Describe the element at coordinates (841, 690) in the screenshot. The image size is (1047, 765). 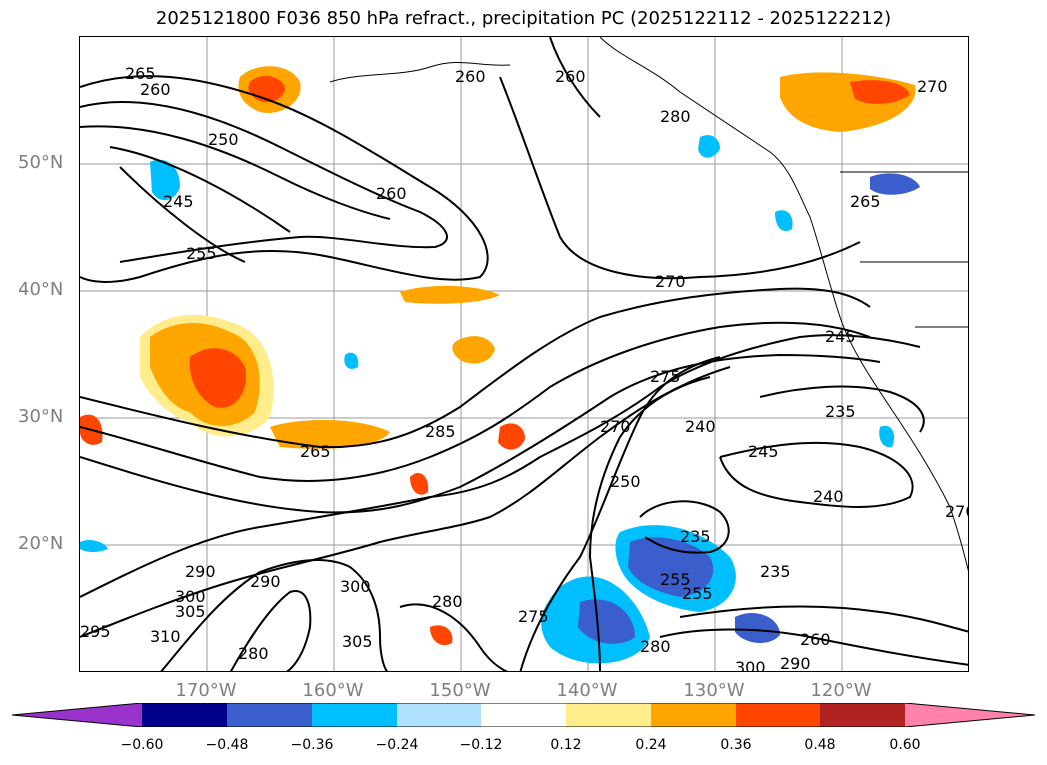
I see `lon-label: 120°W` at that location.